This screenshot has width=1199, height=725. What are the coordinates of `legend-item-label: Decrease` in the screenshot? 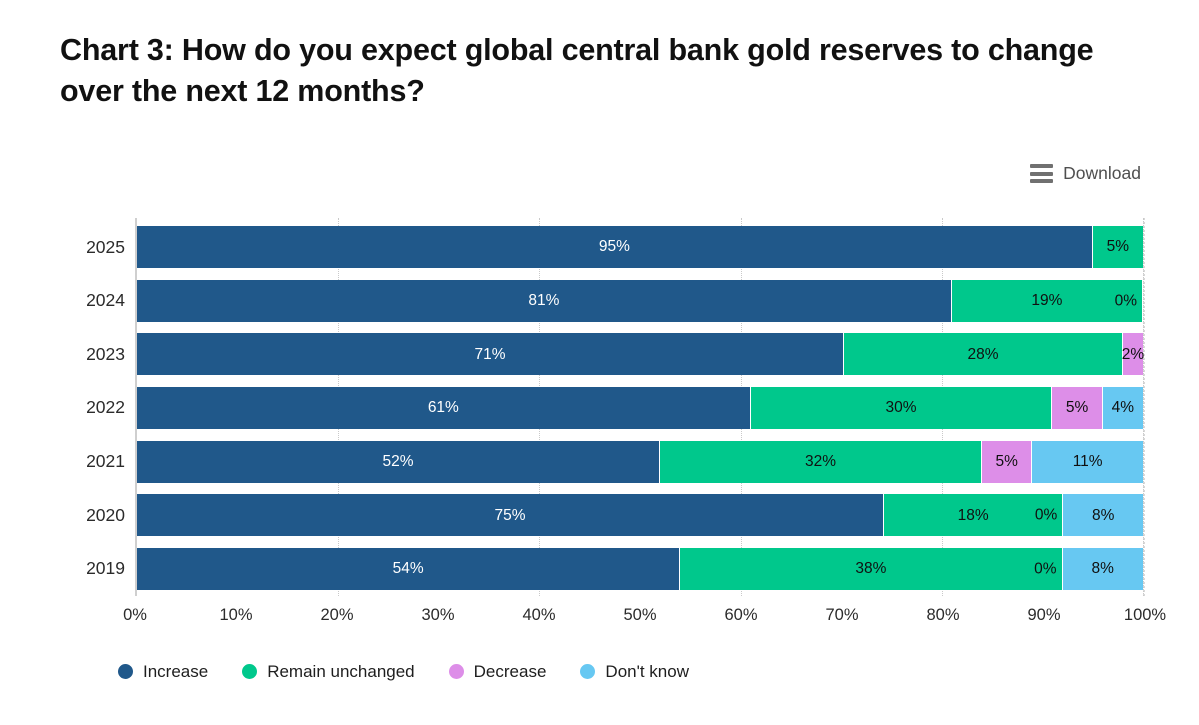 It's located at (510, 671).